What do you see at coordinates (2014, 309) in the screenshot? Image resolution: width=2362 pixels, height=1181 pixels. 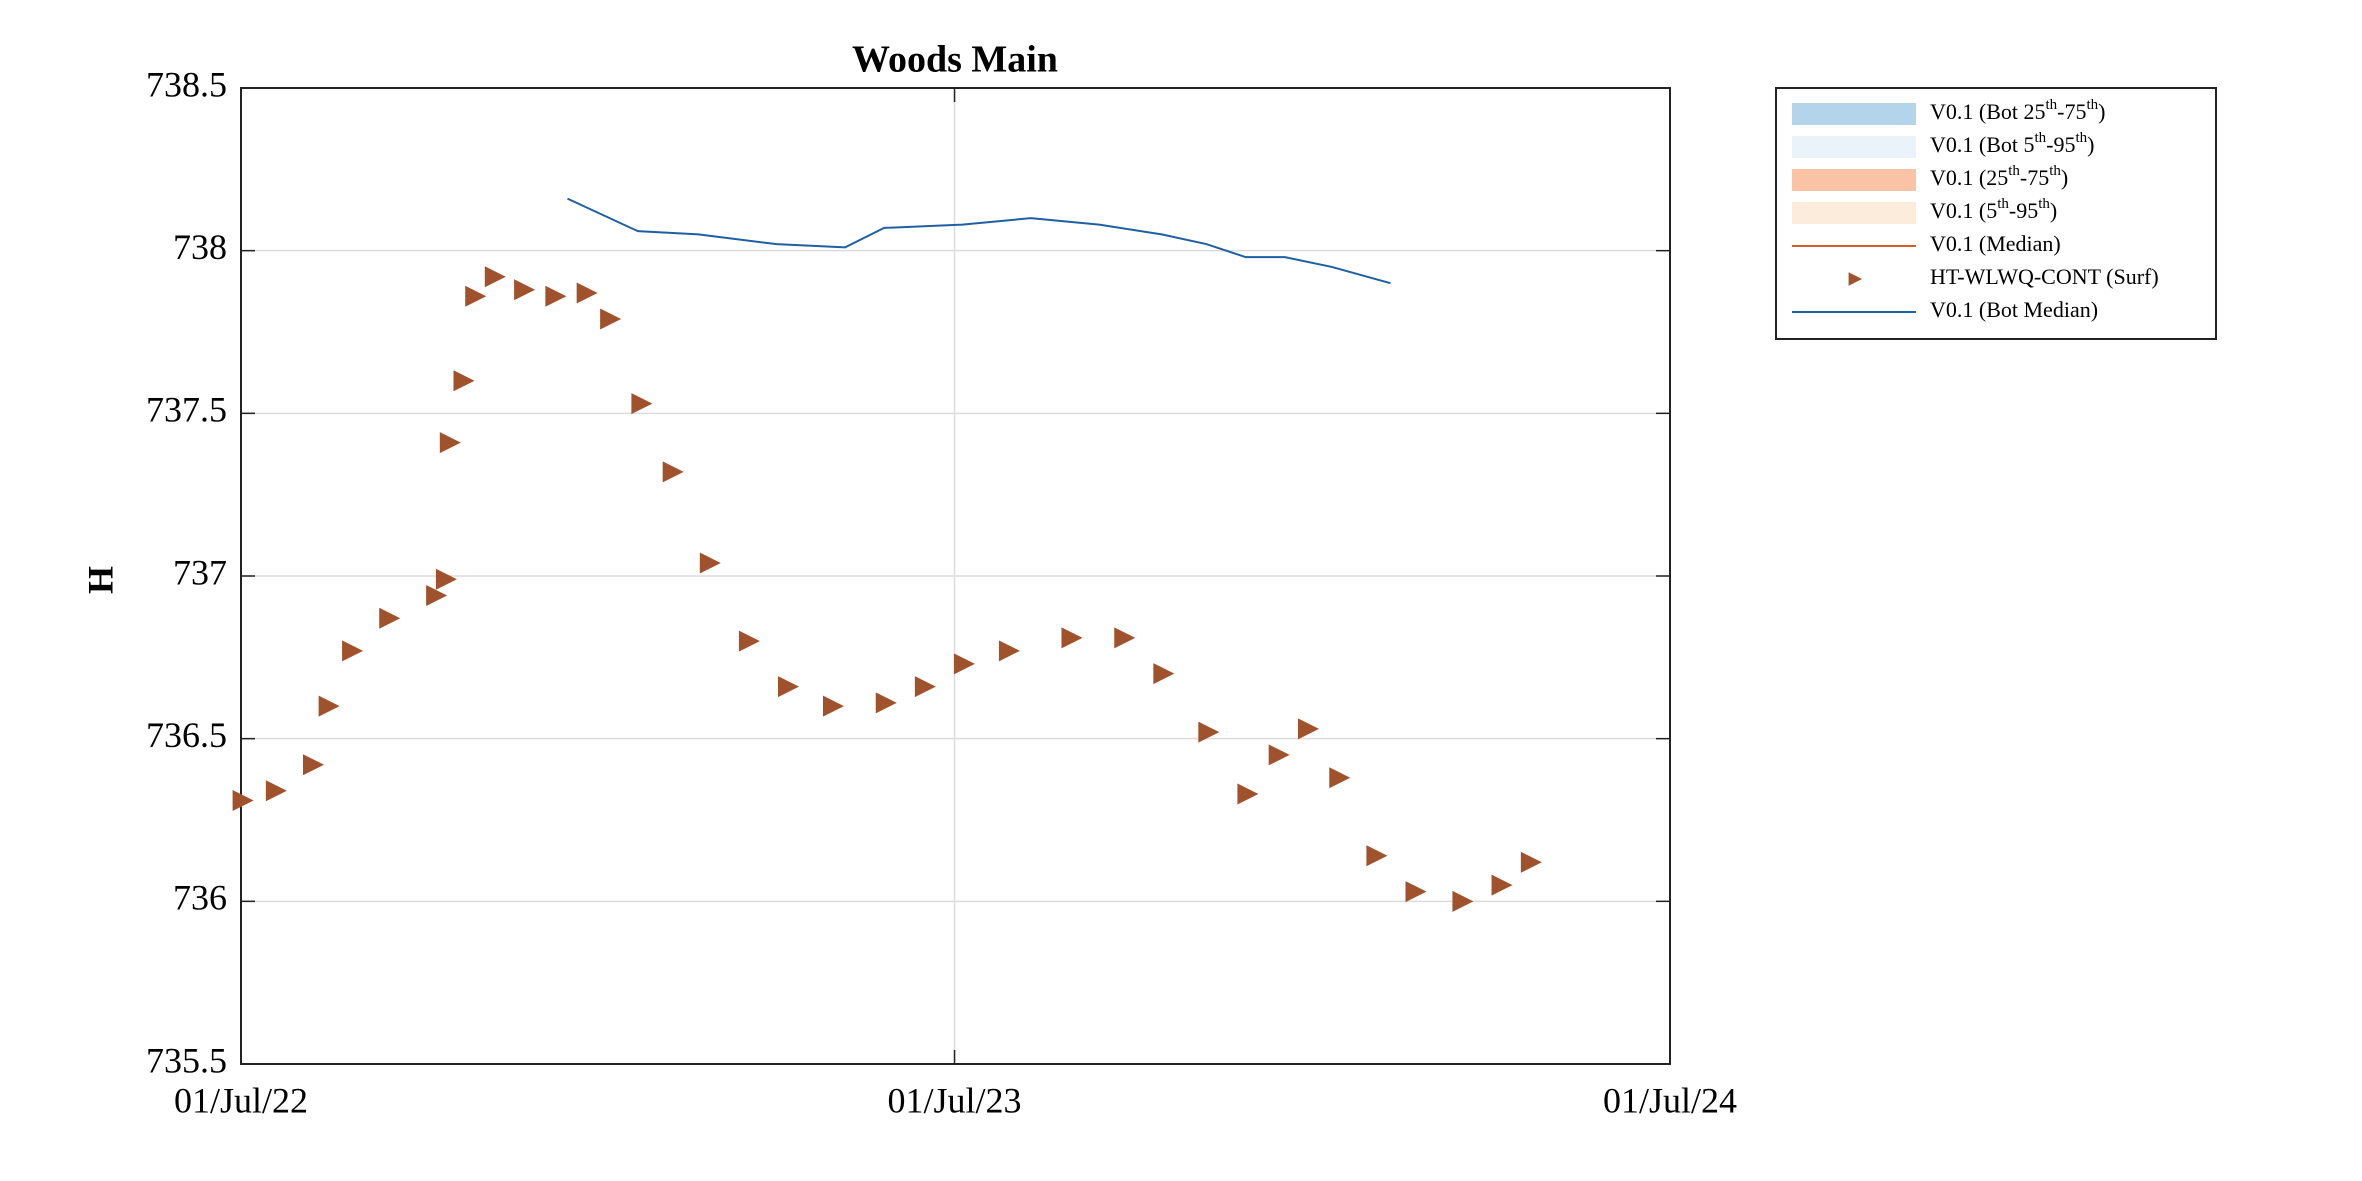 I see `legend-label: V0.1 (Bot Median)` at bounding box center [2014, 309].